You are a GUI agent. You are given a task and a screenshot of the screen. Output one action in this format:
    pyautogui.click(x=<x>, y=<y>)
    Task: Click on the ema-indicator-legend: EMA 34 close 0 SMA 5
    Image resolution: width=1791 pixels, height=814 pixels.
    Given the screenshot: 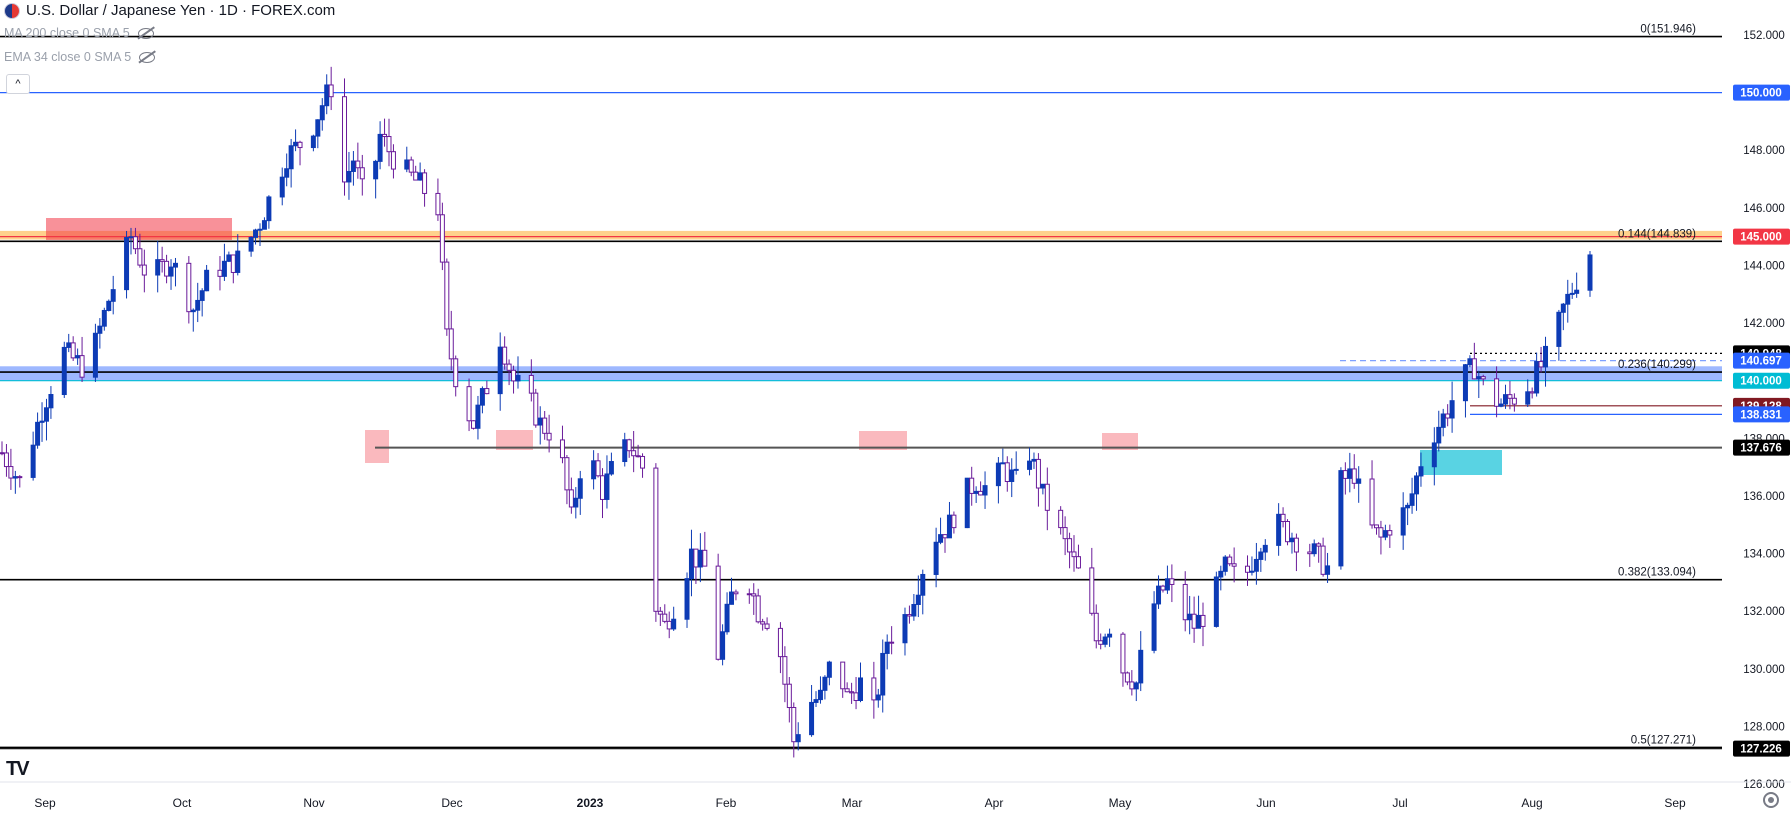 What is the action you would take?
    pyautogui.click(x=80, y=57)
    